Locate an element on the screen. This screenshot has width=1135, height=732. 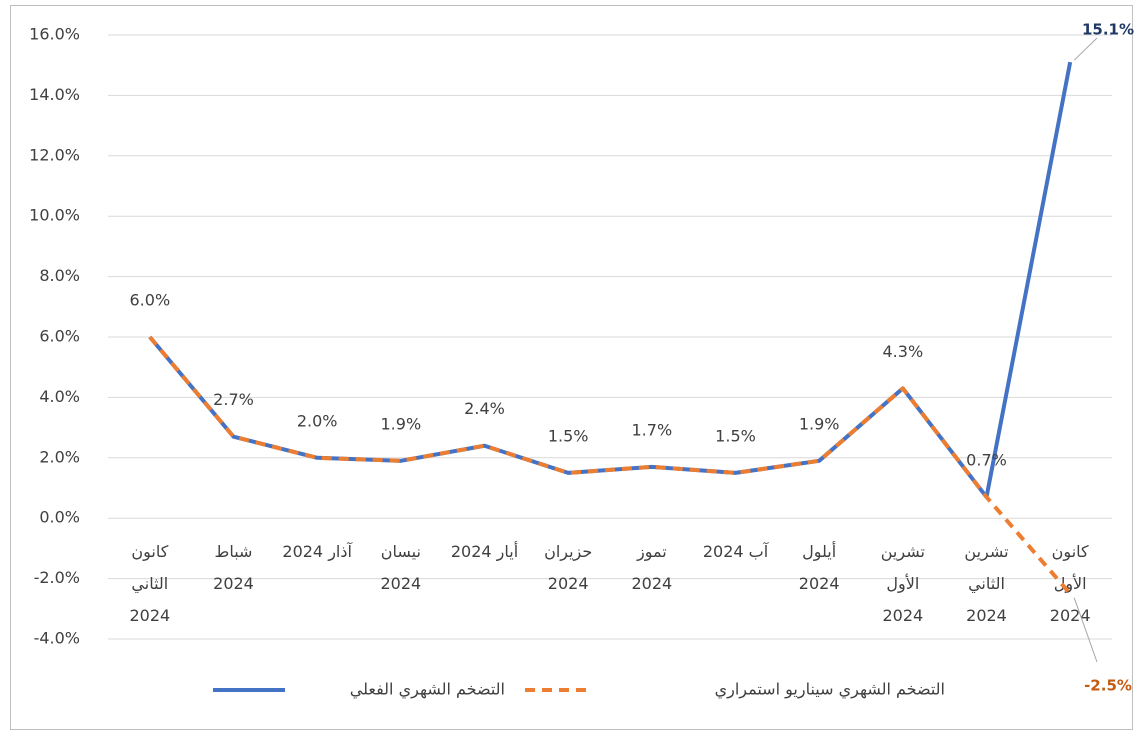
x-tick-label: أيار 2024 is located at coordinates (484, 551).